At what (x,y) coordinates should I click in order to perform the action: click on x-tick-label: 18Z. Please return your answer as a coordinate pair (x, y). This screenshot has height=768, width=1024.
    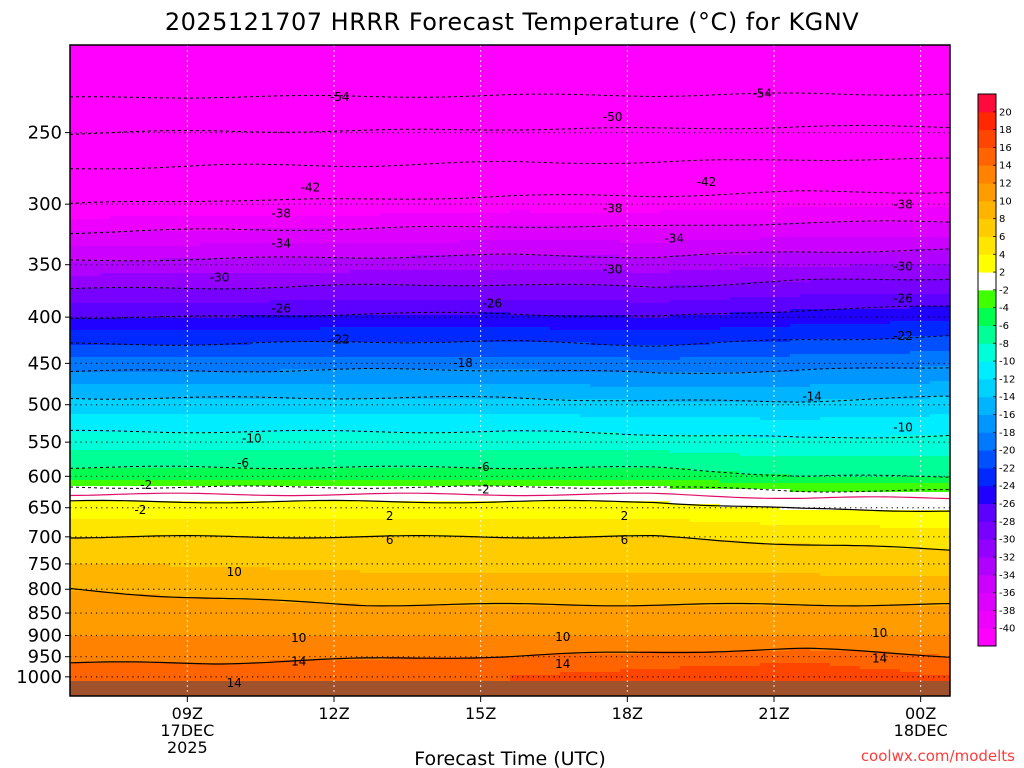
    Looking at the image, I should click on (627, 713).